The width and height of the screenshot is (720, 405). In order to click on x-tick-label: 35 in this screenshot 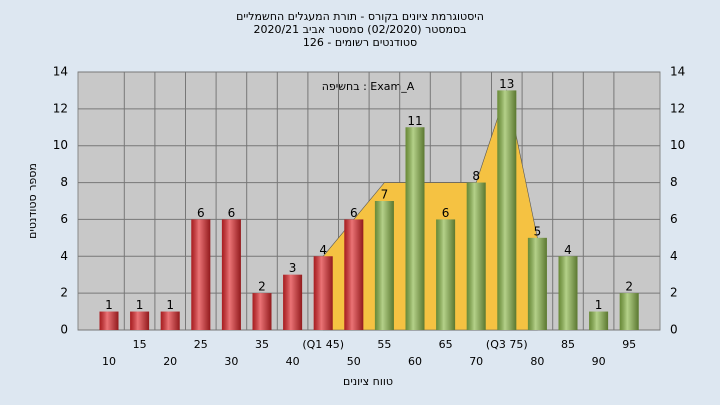, I will do `click(262, 344)`.